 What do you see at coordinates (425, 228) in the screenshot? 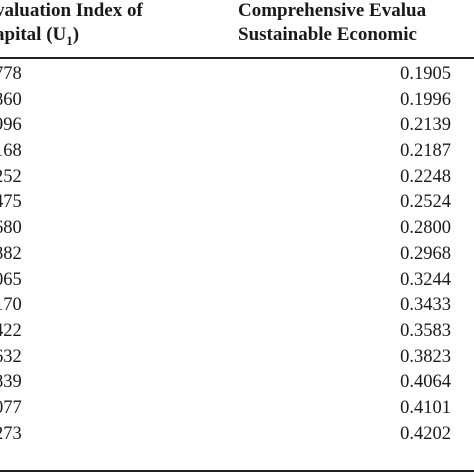
I see `cell-comprehensive-value: 0.2800` at bounding box center [425, 228].